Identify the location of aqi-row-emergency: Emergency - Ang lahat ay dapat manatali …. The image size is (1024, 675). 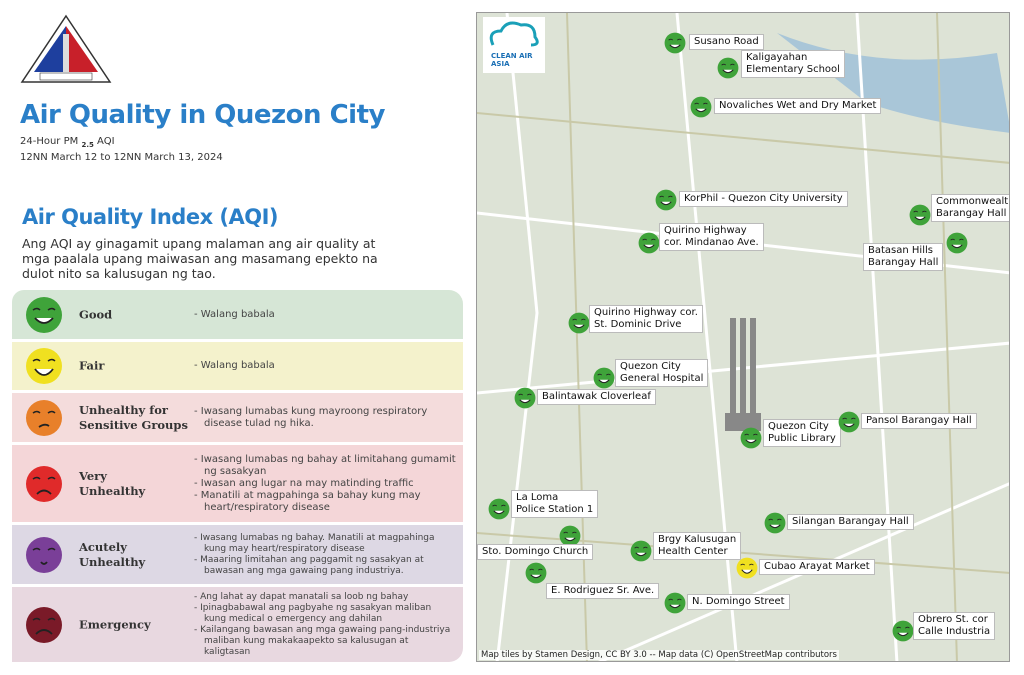
(237, 624).